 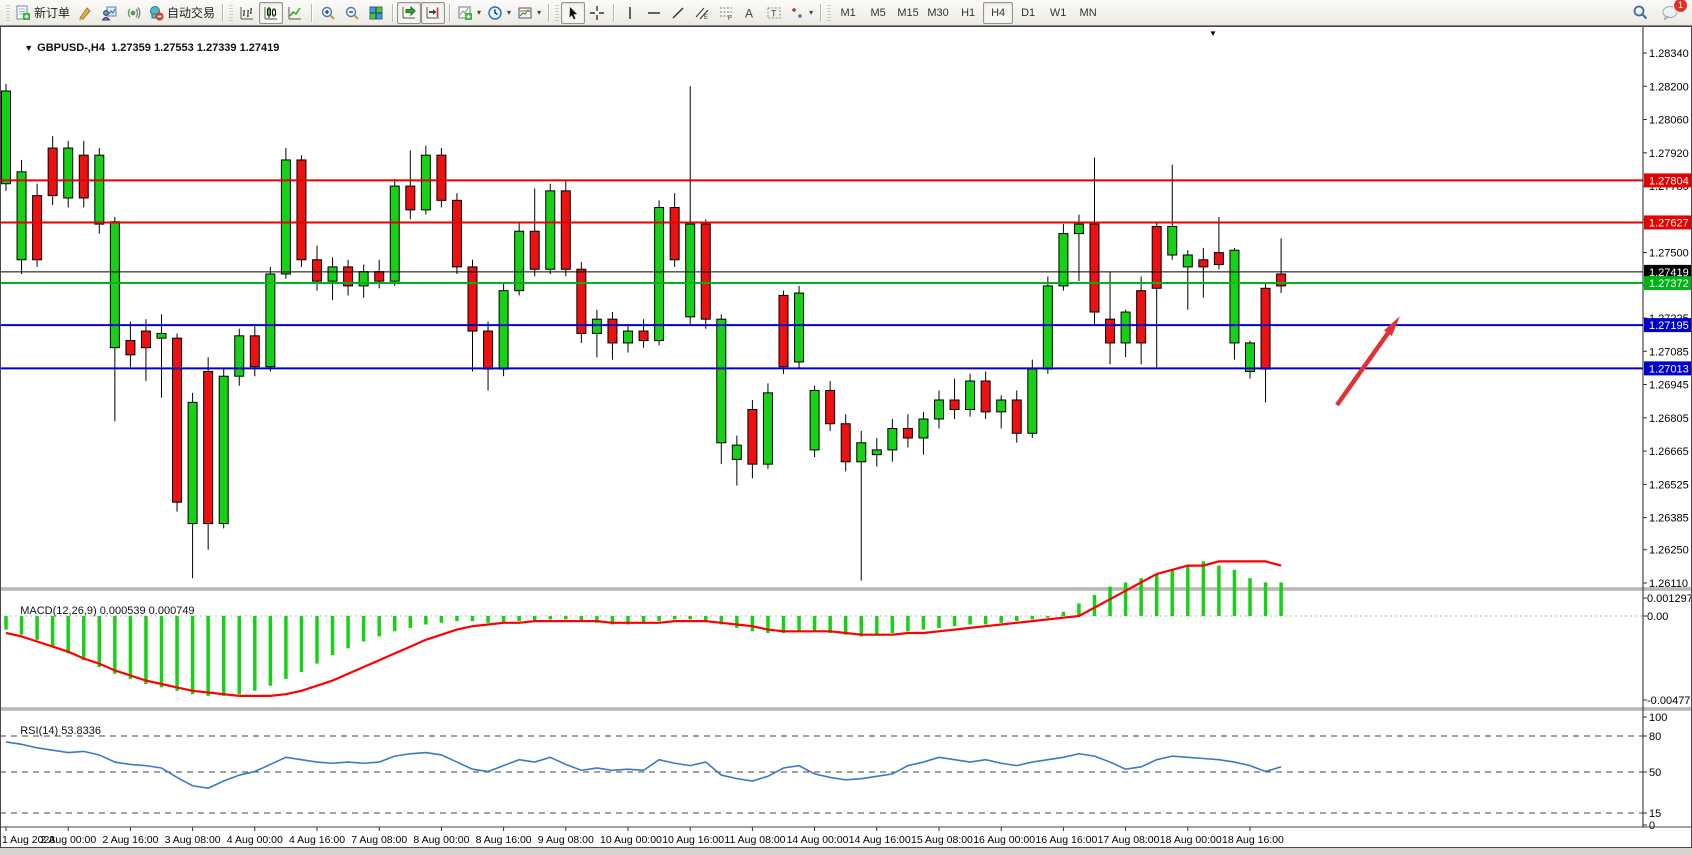 What do you see at coordinates (504, 840) in the screenshot?
I see `svg-text: 8 Aug 16:00` at bounding box center [504, 840].